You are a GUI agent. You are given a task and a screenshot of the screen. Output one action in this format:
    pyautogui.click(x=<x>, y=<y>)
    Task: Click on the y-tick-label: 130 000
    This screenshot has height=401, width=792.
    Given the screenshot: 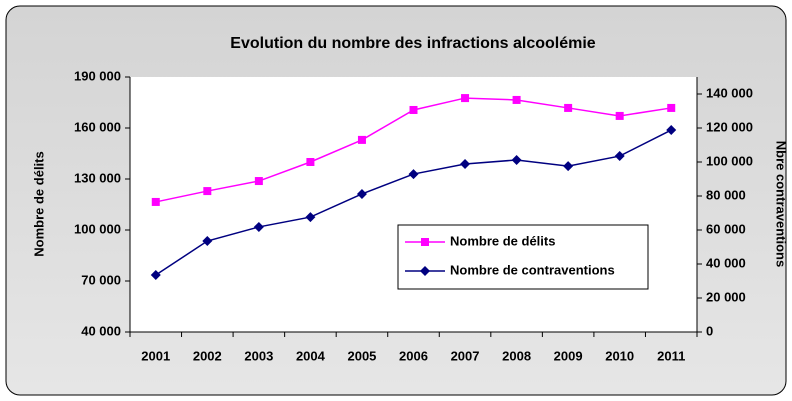 What is the action you would take?
    pyautogui.click(x=97, y=177)
    